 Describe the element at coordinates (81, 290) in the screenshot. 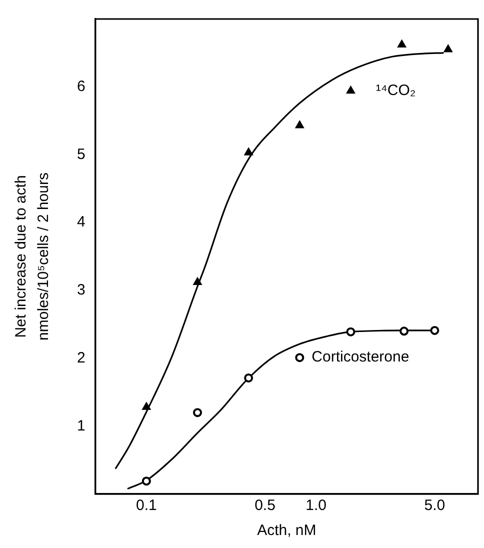

I see `y-tick-label: 3` at that location.